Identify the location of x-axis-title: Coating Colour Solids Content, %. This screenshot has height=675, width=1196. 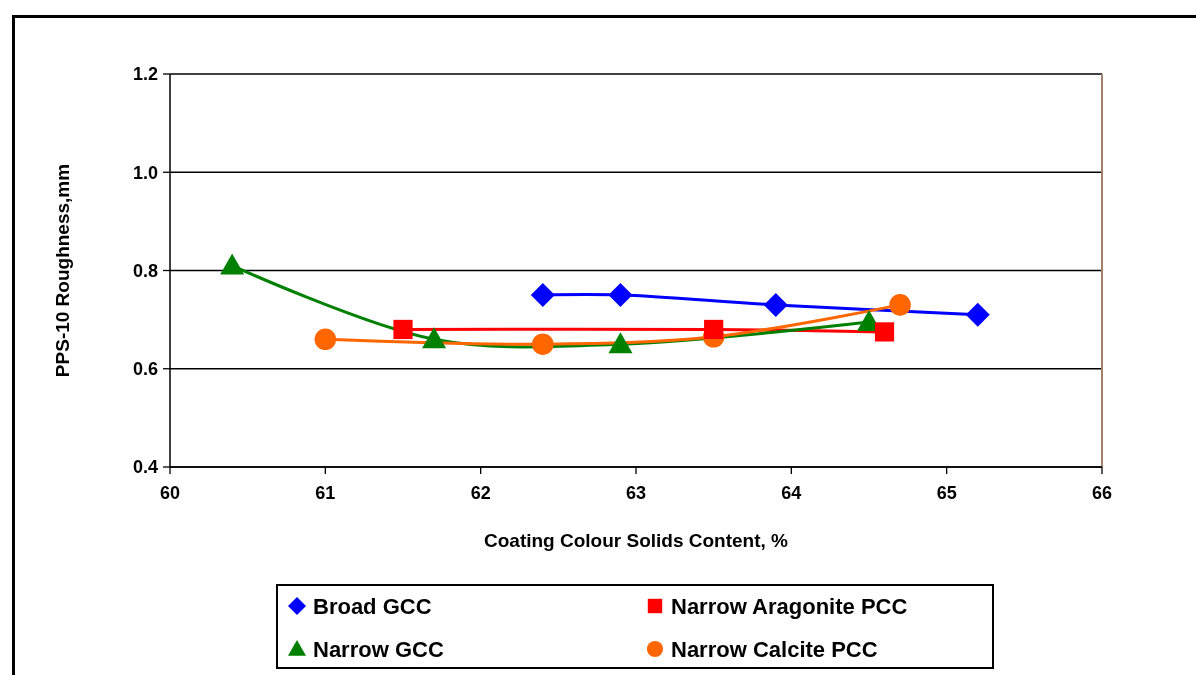
(636, 540).